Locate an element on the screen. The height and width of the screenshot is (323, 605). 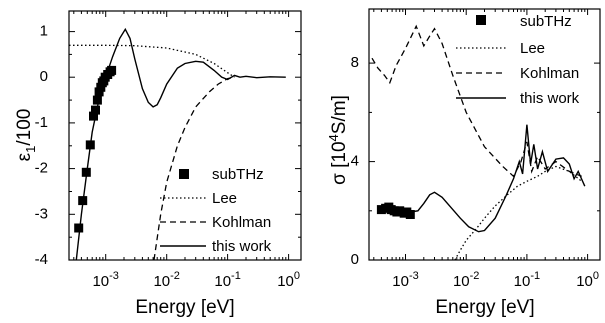
left-xtick-label: 10⁻² is located at coordinates (166, 280).